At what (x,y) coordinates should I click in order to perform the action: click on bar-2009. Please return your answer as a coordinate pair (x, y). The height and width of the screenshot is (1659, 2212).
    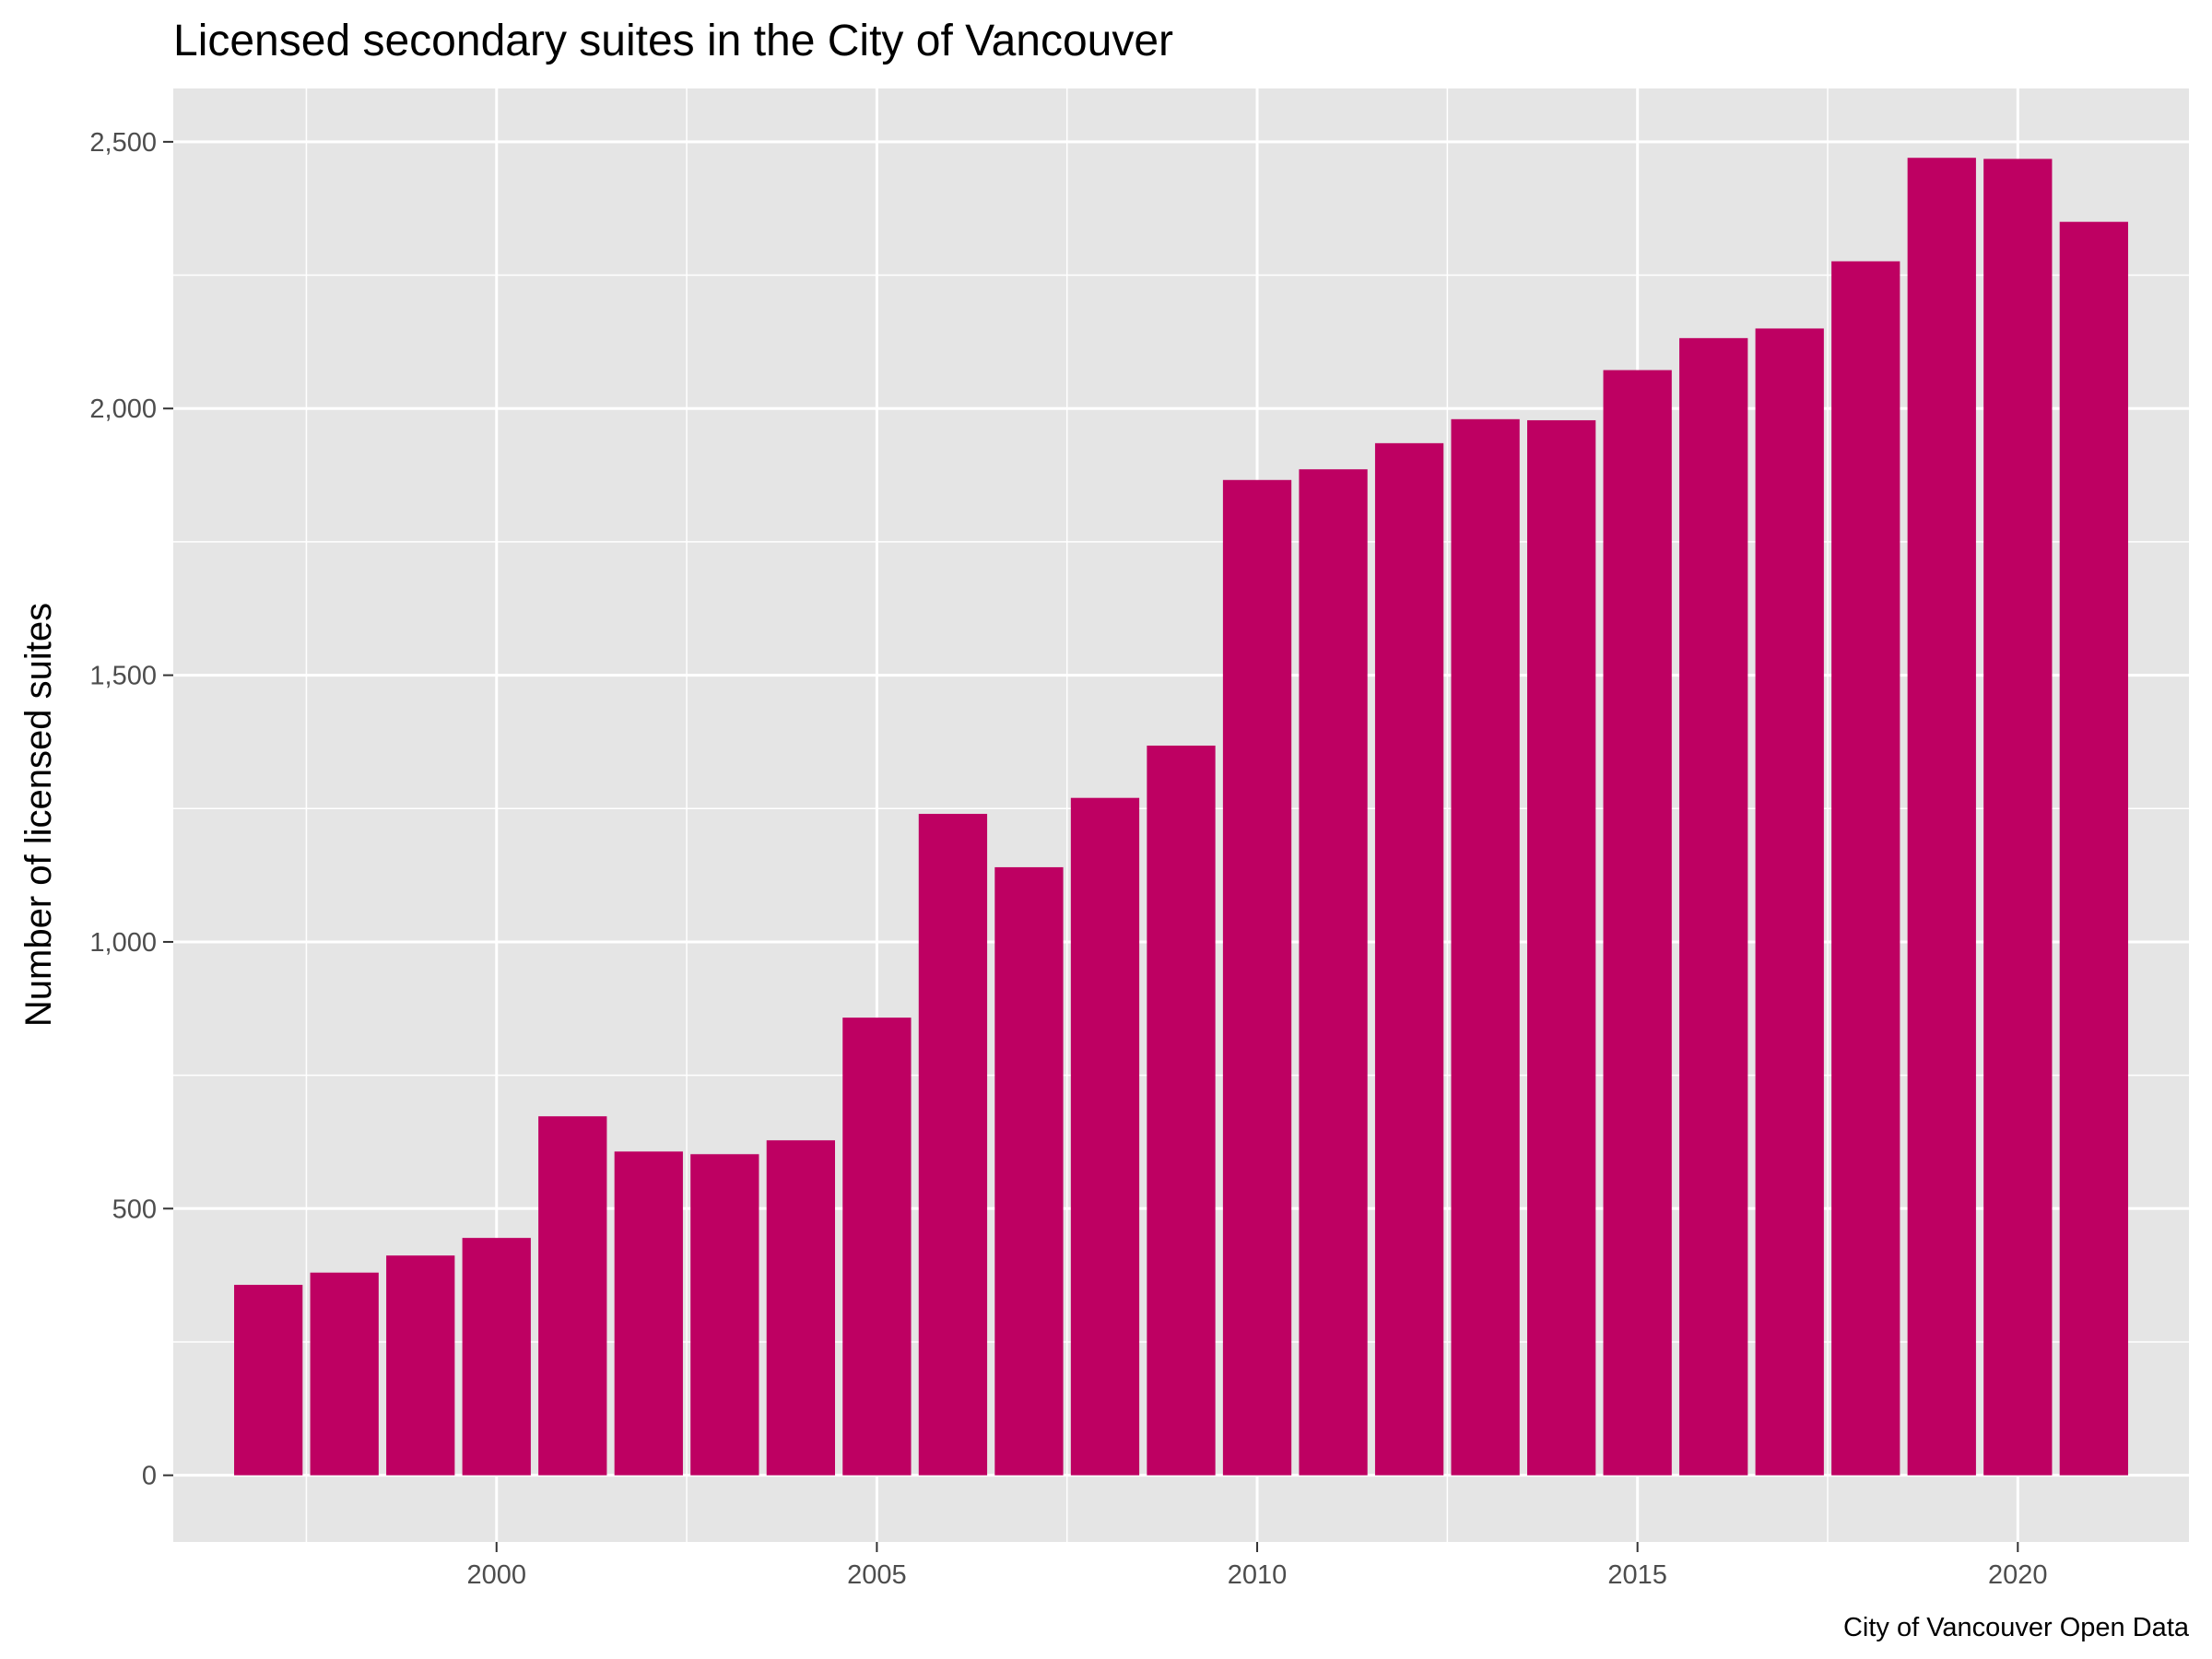
    Looking at the image, I should click on (1181, 1110).